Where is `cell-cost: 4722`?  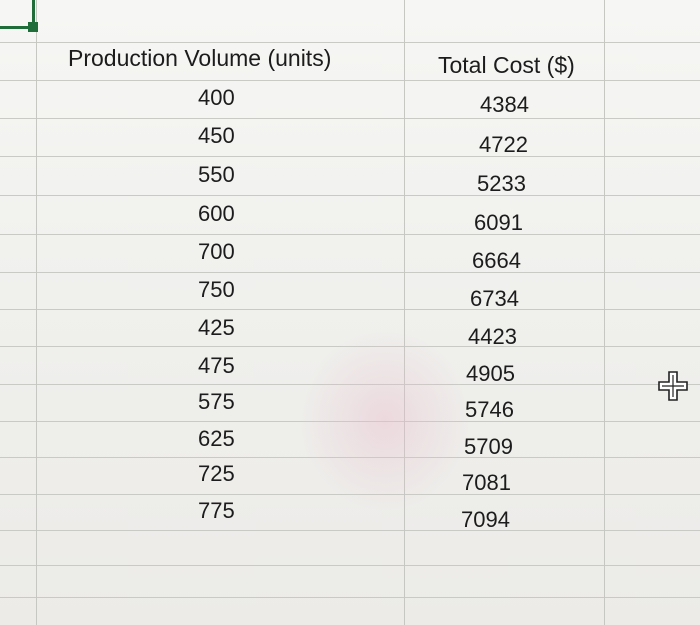 cell-cost: 4722 is located at coordinates (503, 144).